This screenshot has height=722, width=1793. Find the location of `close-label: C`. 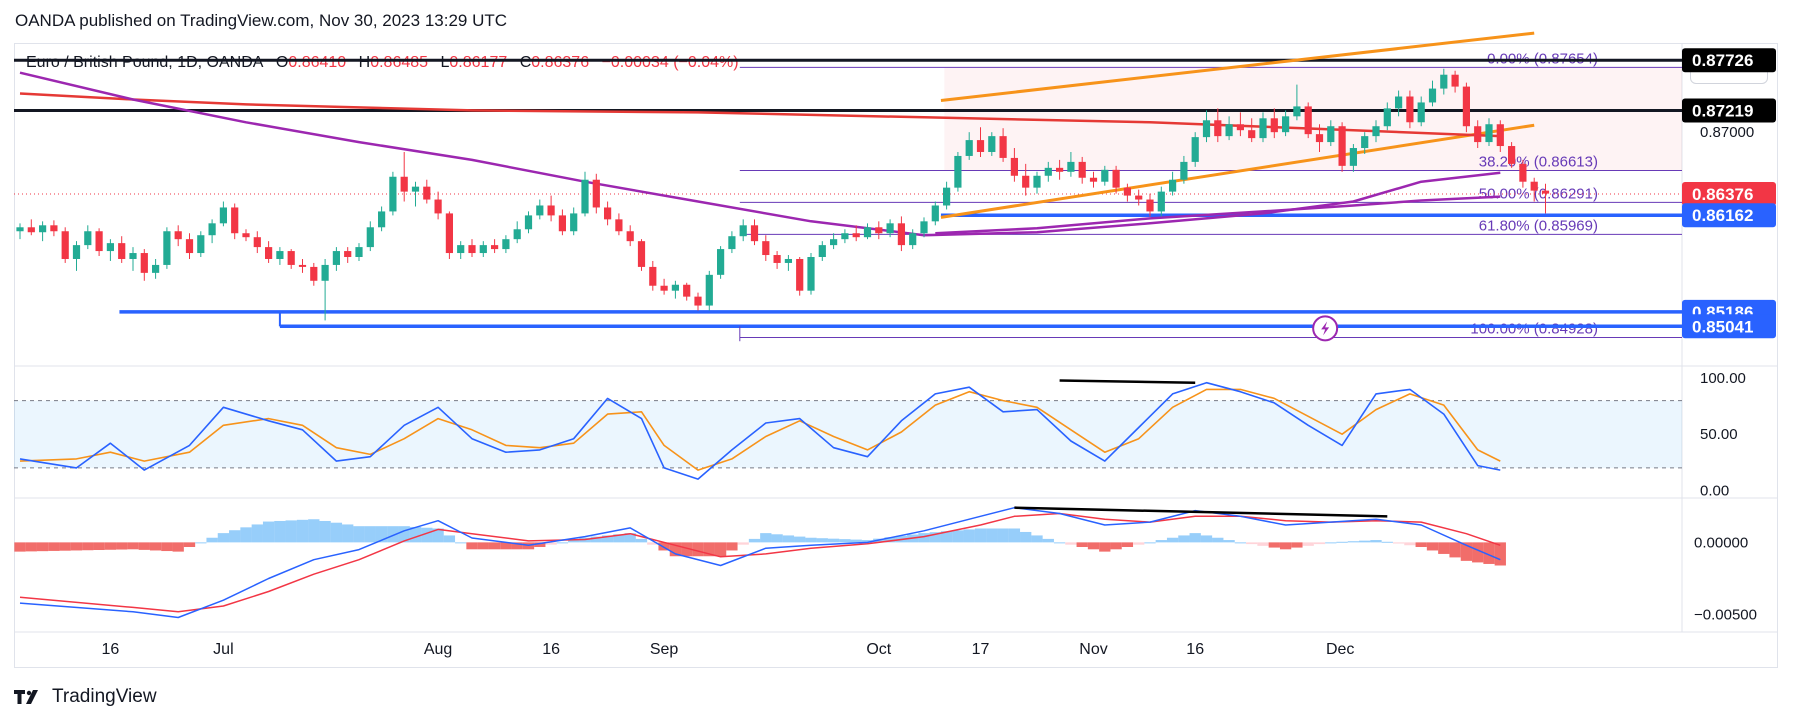

close-label: C is located at coordinates (525, 62).